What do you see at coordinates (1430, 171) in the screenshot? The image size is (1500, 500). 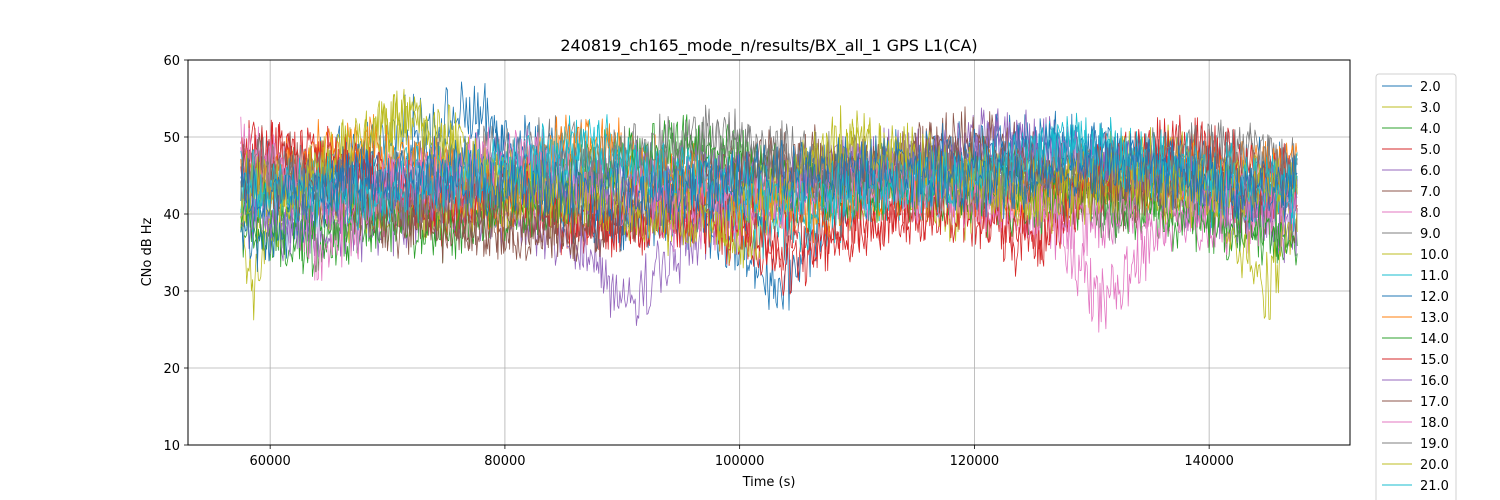 I see `legend-label: 6.0` at bounding box center [1430, 171].